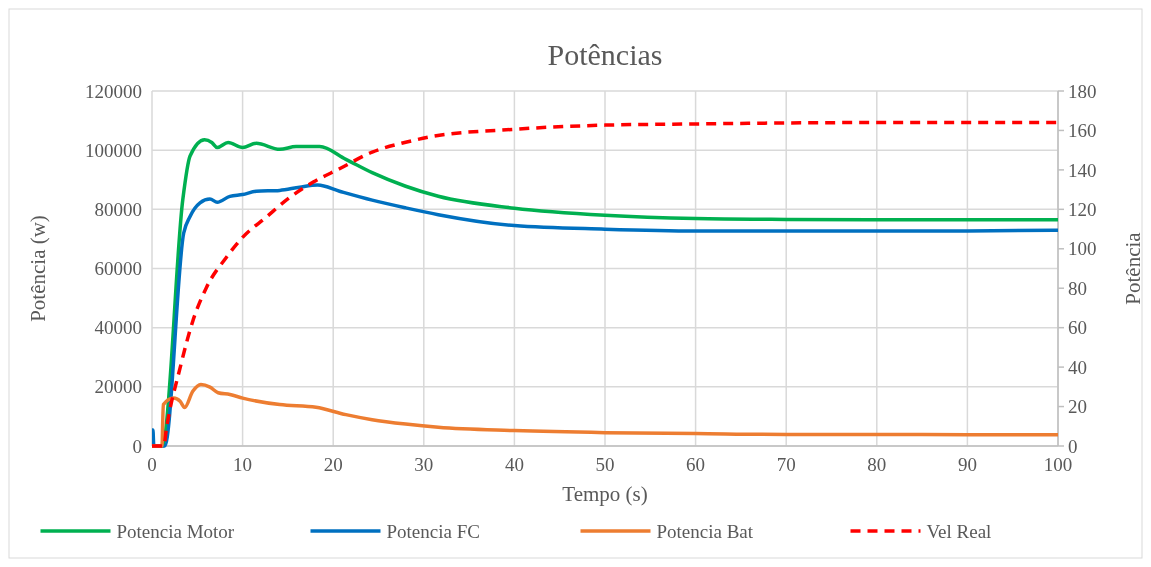  Describe the element at coordinates (1133, 268) in the screenshot. I see `y2-axis-title: Potência` at that location.